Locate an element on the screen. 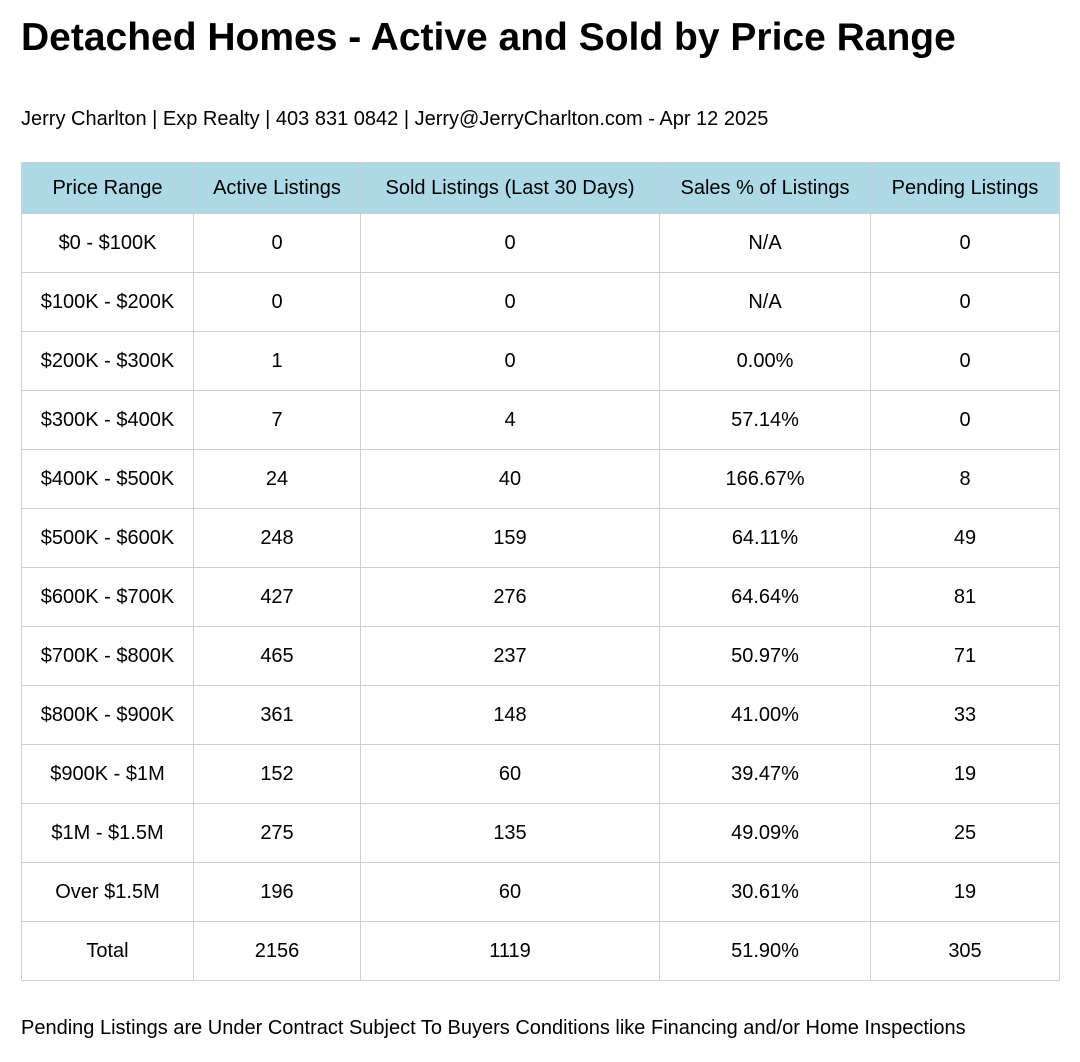 Image resolution: width=1080 pixels, height=1062 pixels. cell-sold-listings: 4 is located at coordinates (510, 420).